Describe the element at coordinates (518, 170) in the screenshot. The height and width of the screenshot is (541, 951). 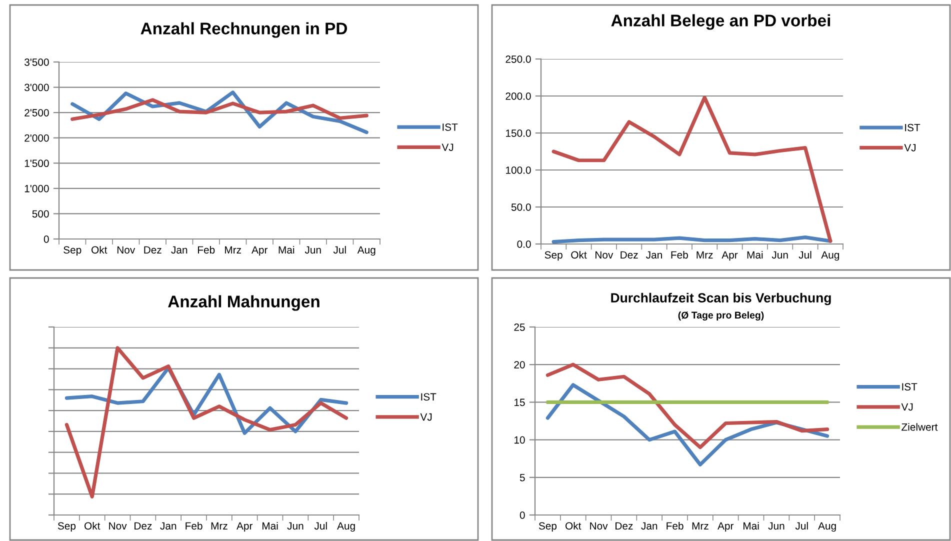
I see `y-tick-label: 100.0` at that location.